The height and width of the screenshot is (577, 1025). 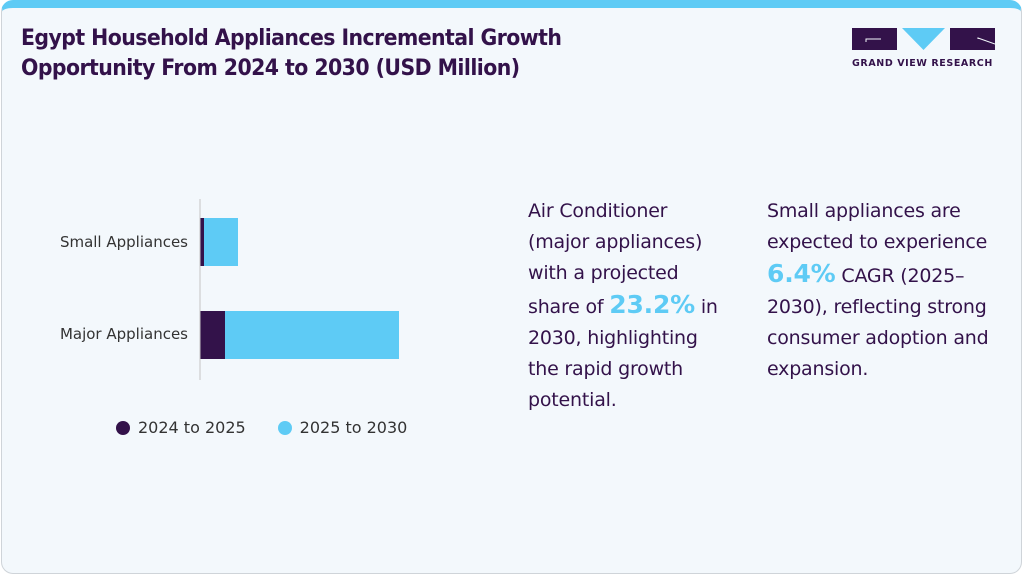 I want to click on bar-major-appliances-2025-to-2030, so click(x=312, y=335).